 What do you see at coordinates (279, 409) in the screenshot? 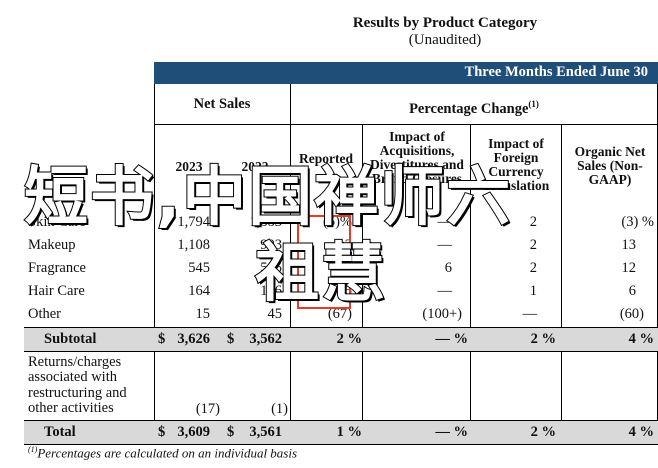
I see `returns-2022: (1)` at bounding box center [279, 409].